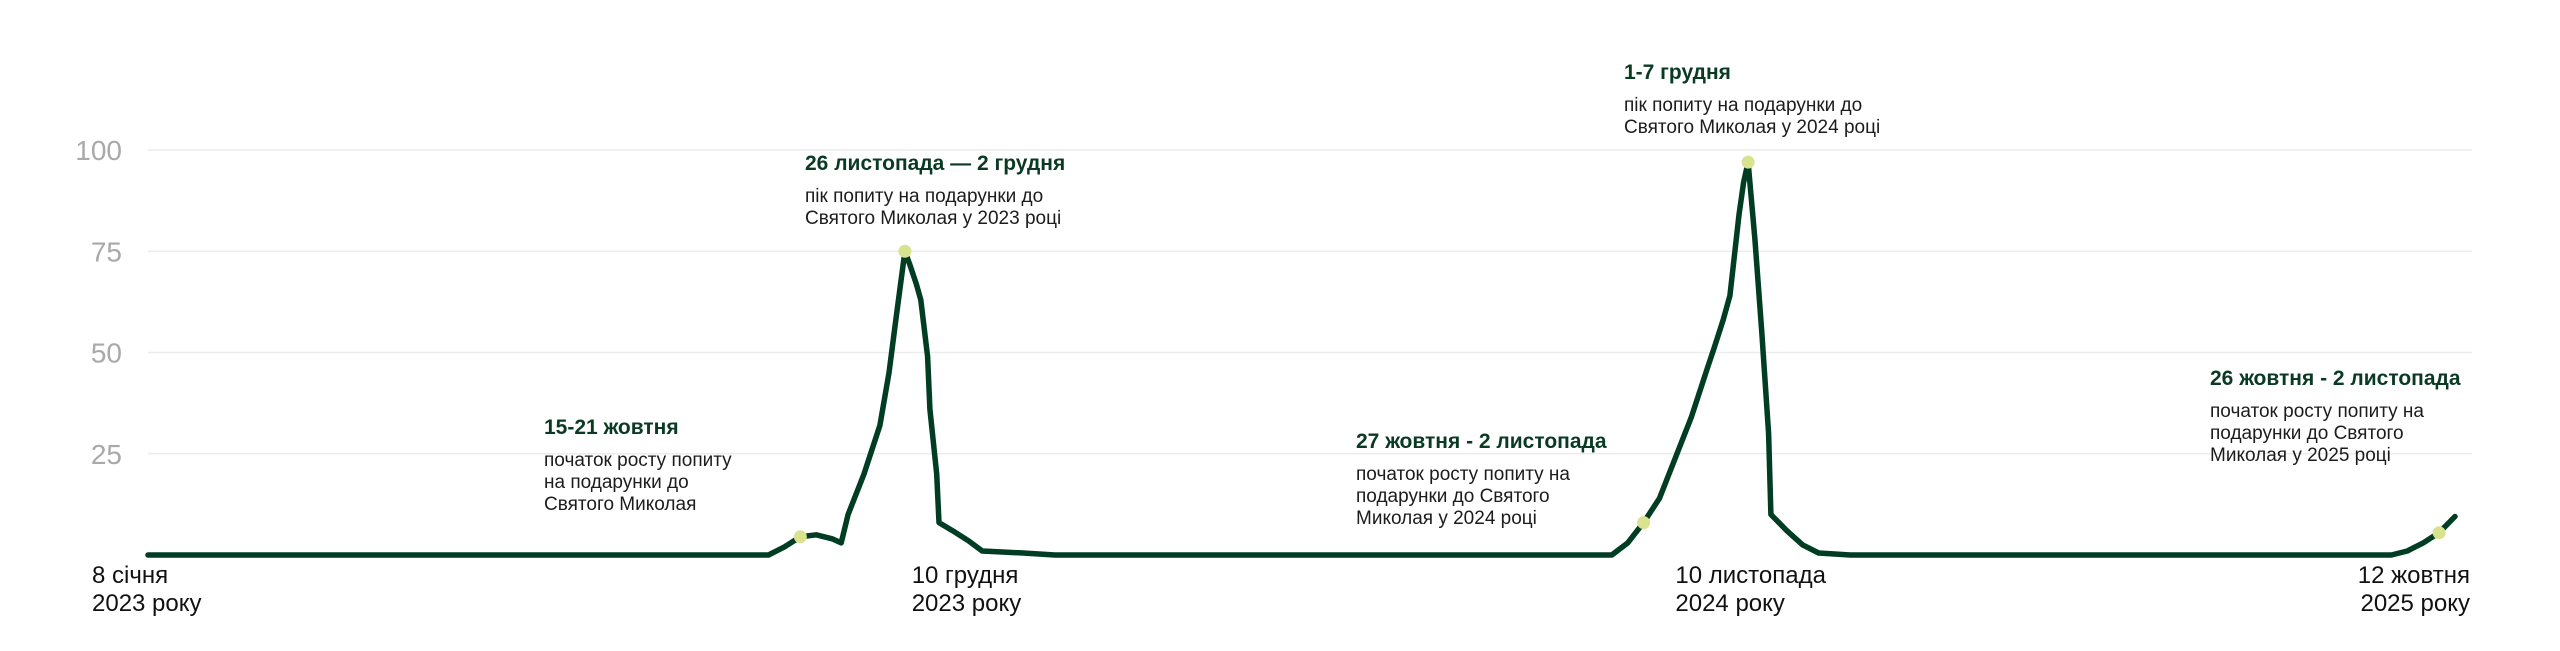 The width and height of the screenshot is (2560, 651). Describe the element at coordinates (1481, 441) in the screenshot. I see `annotation-title: 27 жовтня - 2 листопада` at that location.